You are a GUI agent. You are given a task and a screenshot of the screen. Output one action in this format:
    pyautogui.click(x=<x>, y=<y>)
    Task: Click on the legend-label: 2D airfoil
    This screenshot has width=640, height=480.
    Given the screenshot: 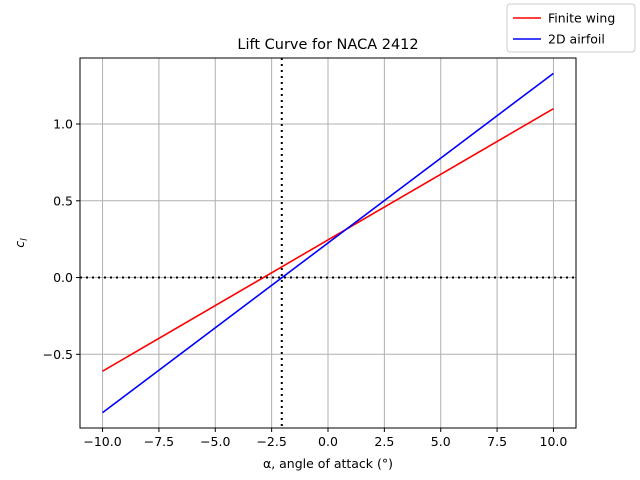 What is the action you would take?
    pyautogui.click(x=576, y=39)
    